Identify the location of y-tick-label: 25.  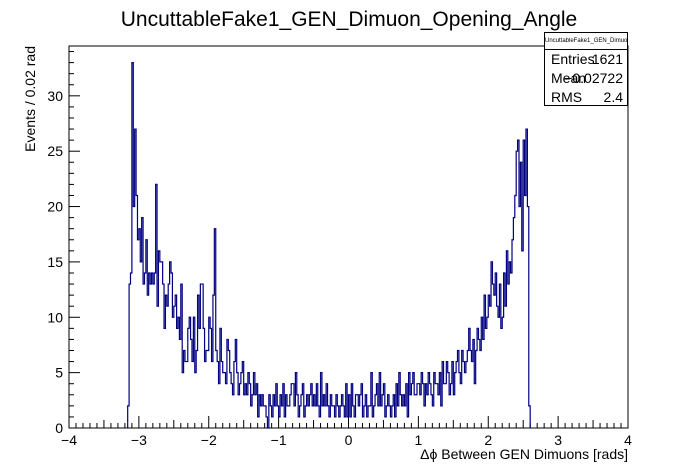
(55, 151).